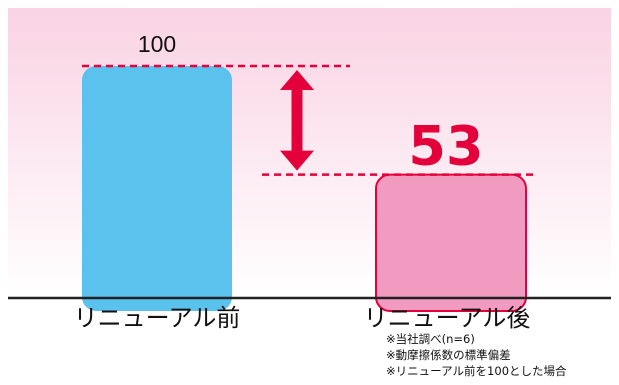  Describe the element at coordinates (157, 318) in the screenshot. I see `category-label-before: リニューアル前` at that location.